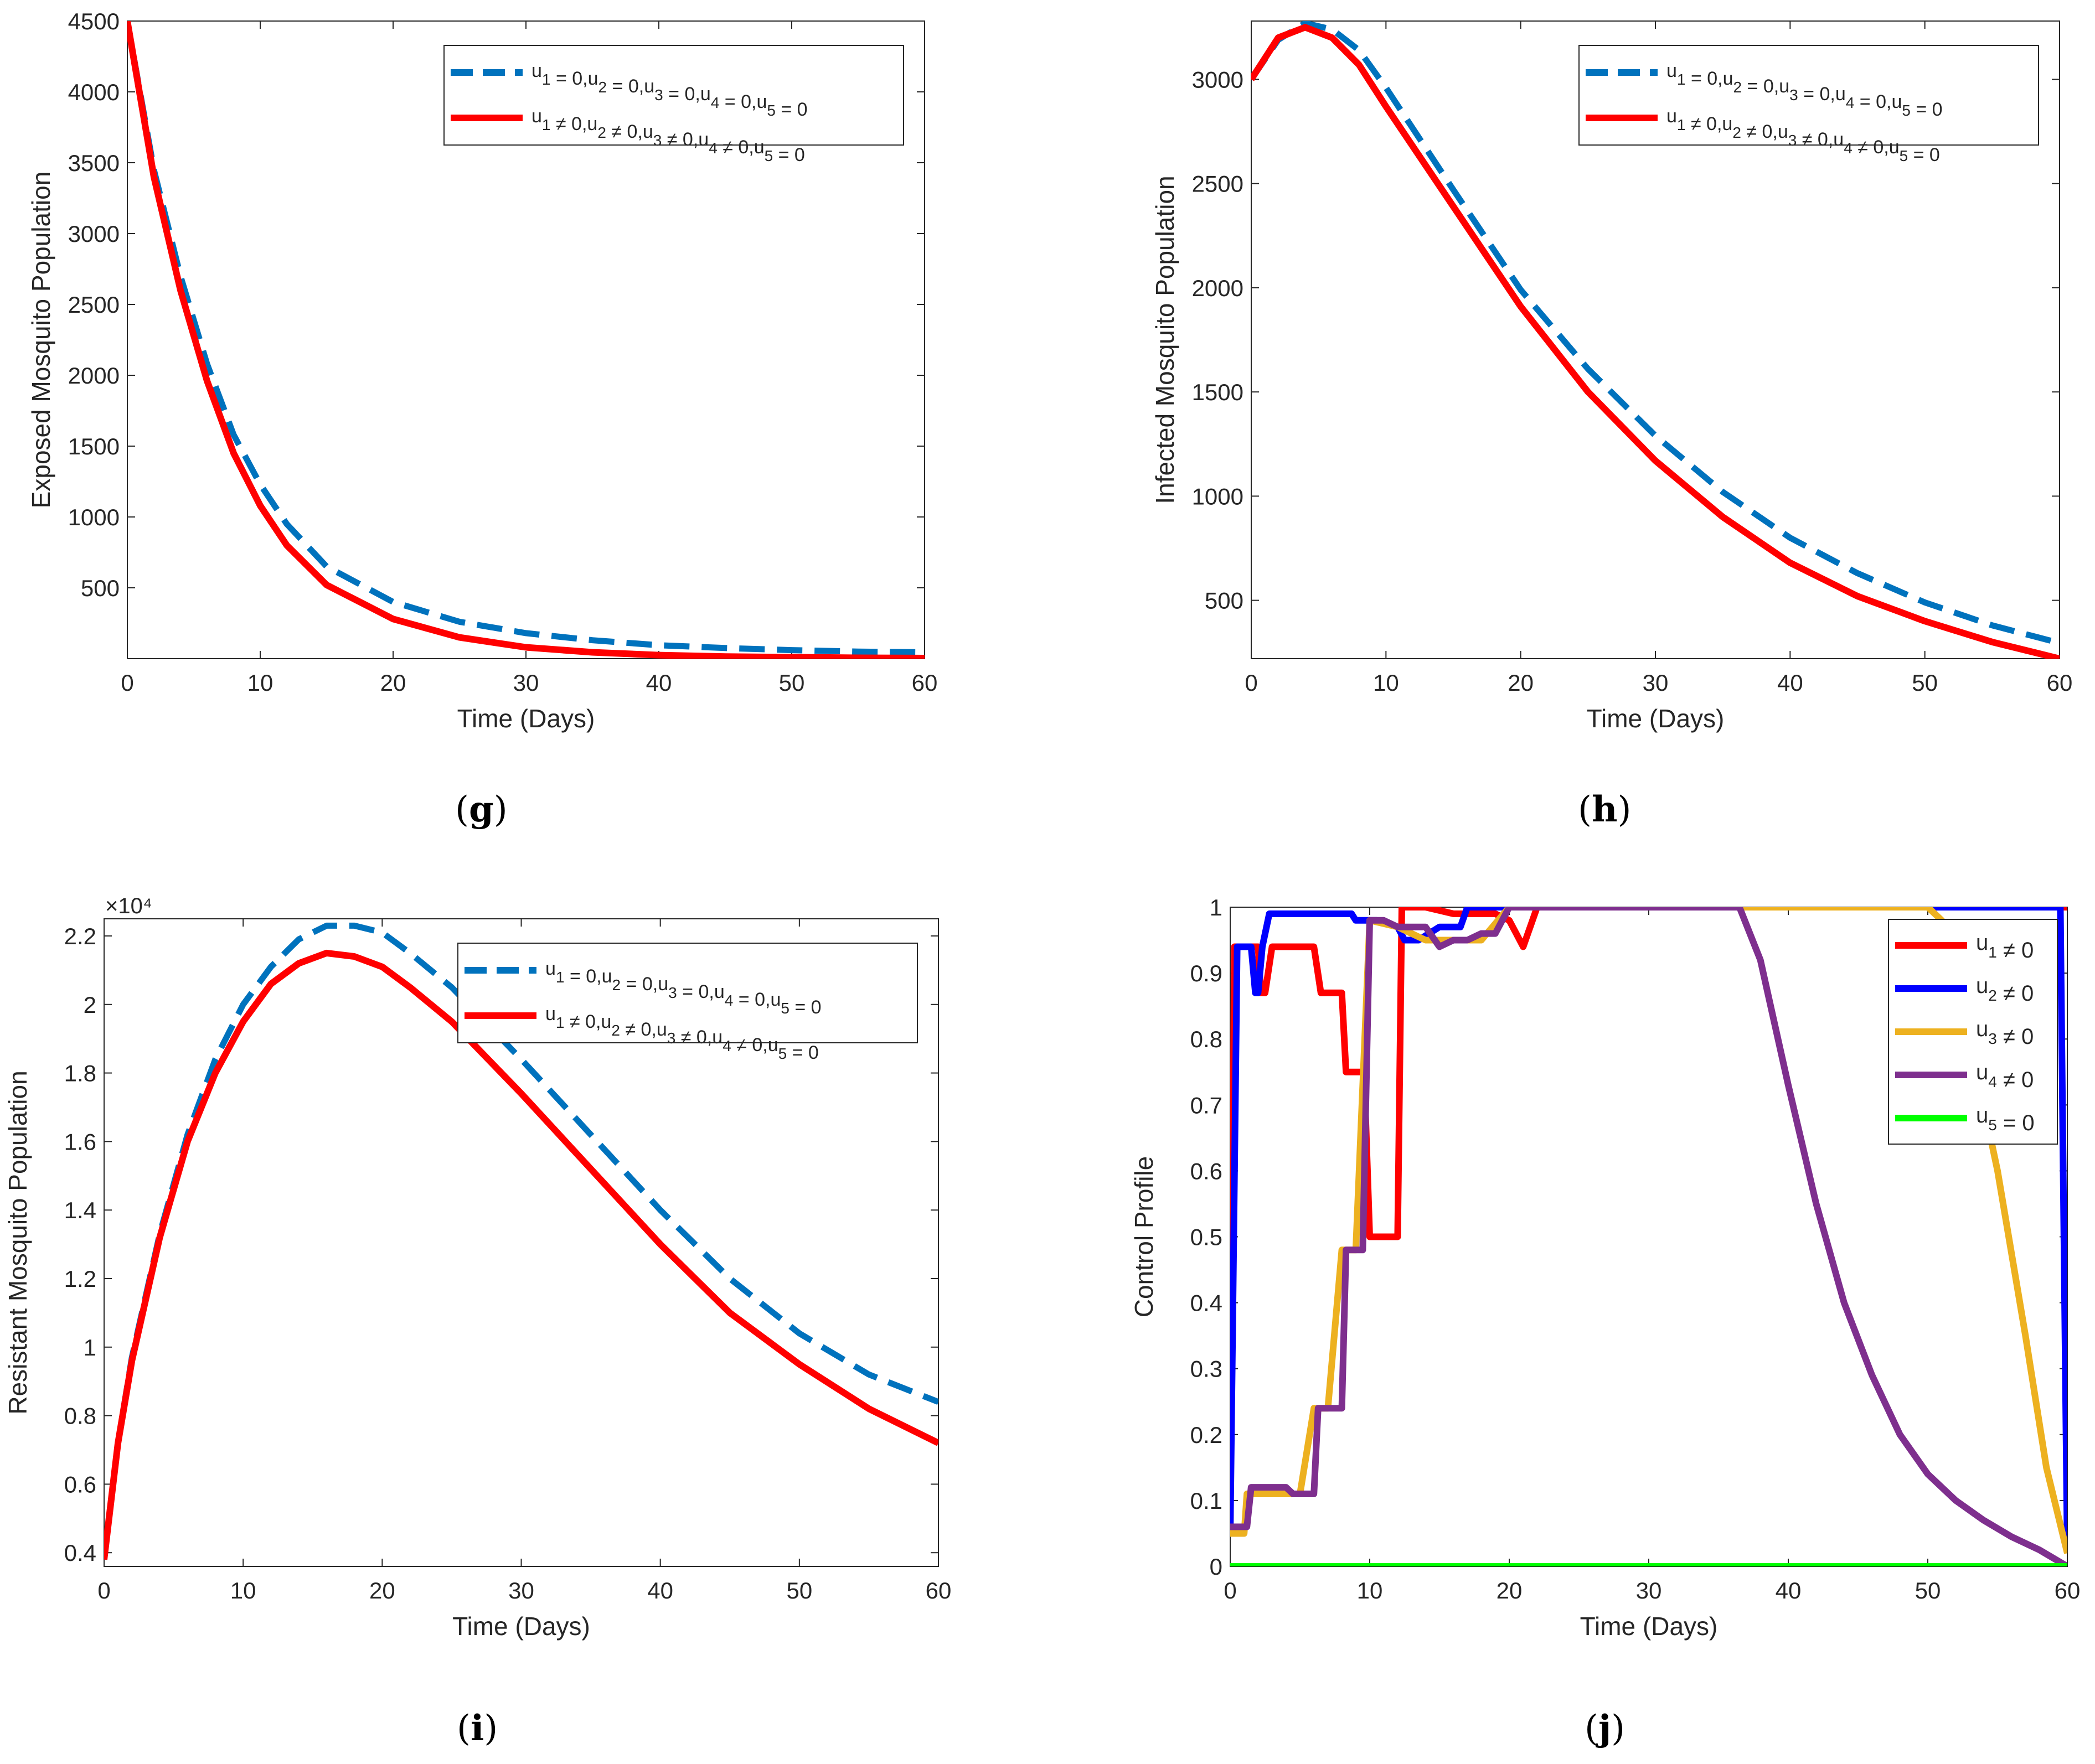  I want to click on caption-h: (h), so click(1605, 809).